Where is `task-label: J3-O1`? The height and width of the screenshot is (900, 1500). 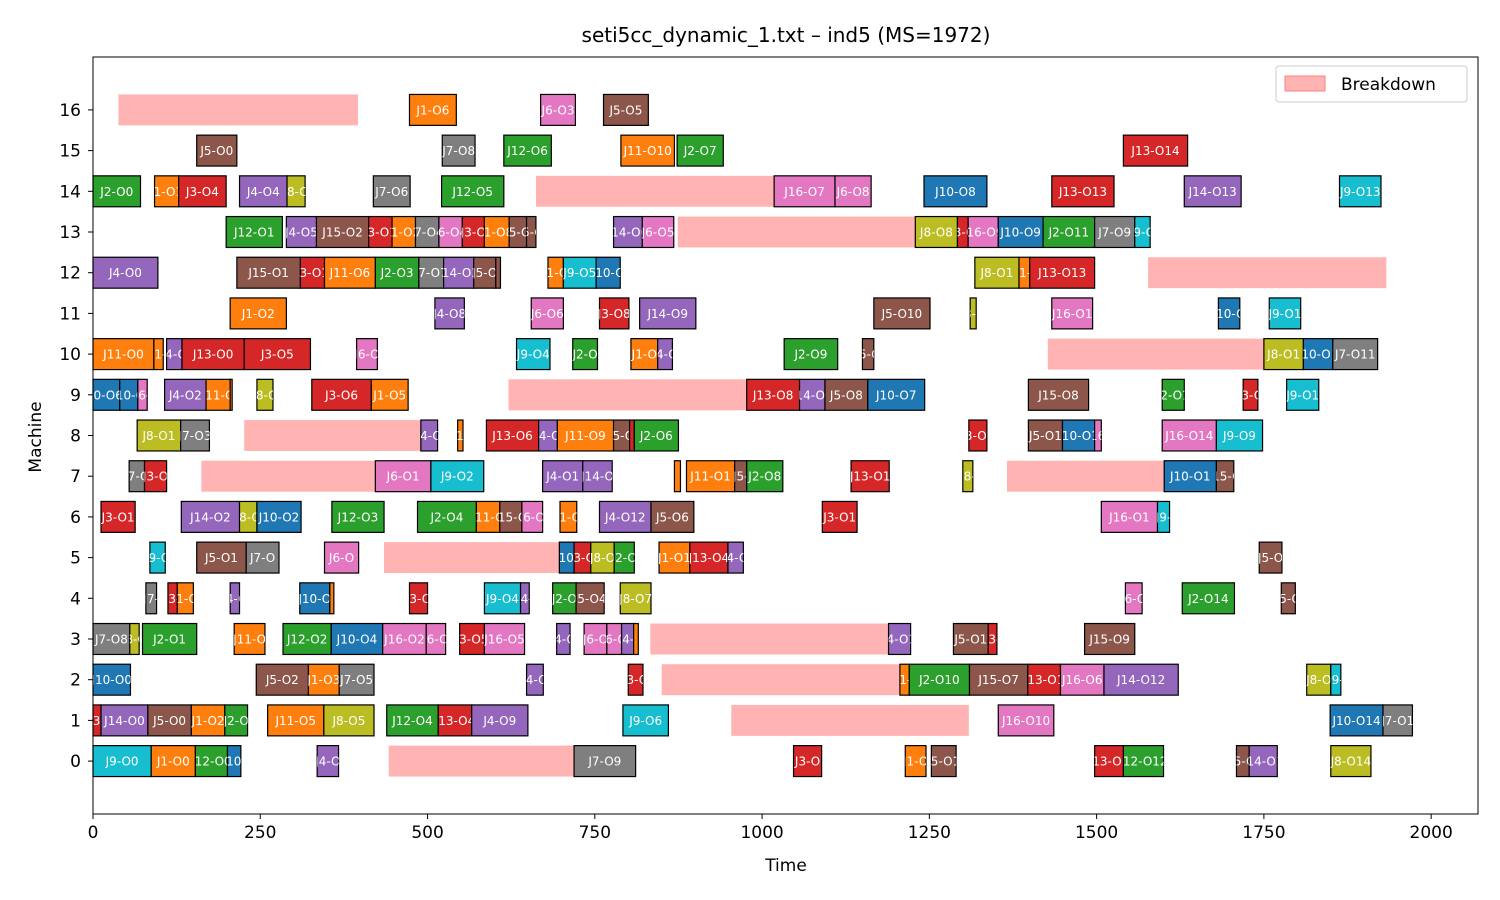
task-label: J3-O1 is located at coordinates (380, 233).